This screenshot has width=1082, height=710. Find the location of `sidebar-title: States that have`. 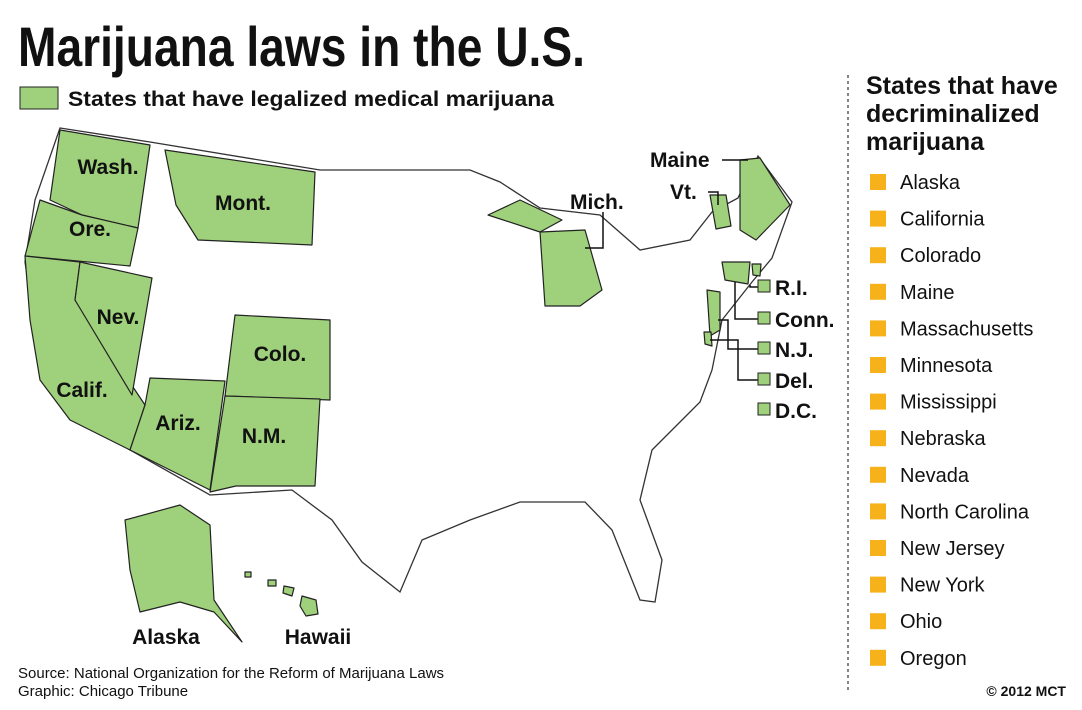

sidebar-title: States that have is located at coordinates (962, 86).